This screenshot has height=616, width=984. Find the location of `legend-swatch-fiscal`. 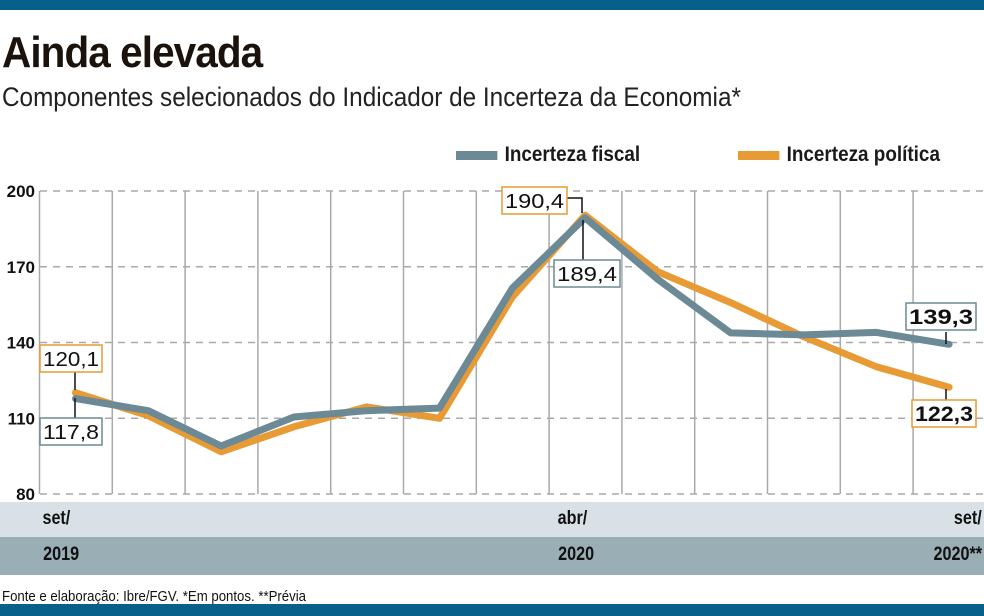

legend-swatch-fiscal is located at coordinates (477, 155).